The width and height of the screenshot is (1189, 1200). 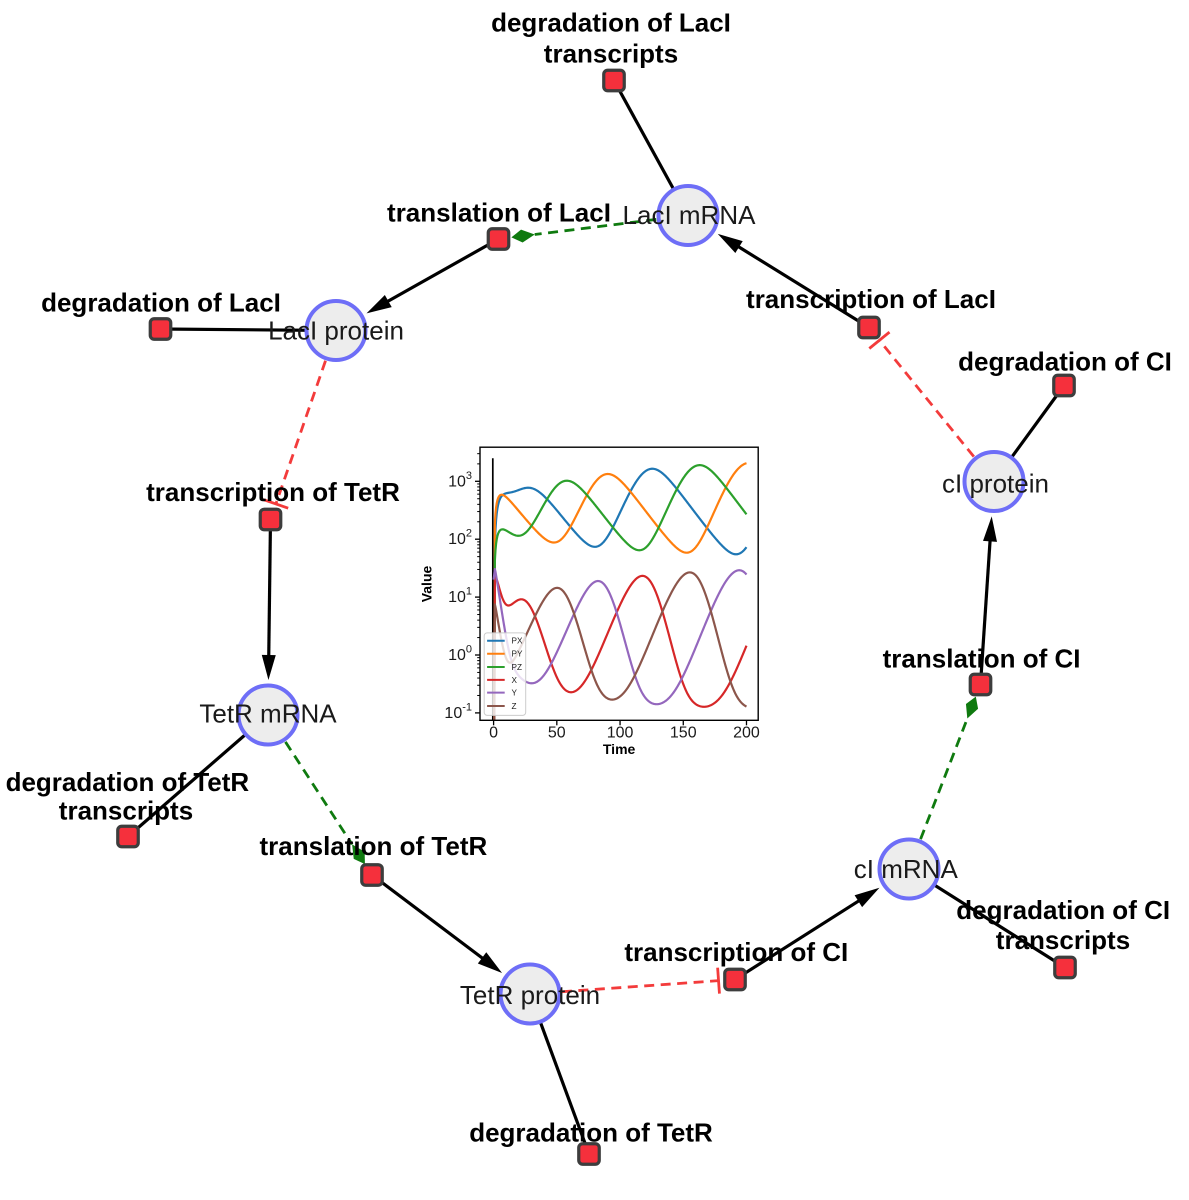 What do you see at coordinates (683, 733) in the screenshot?
I see `svg-text: 150` at bounding box center [683, 733].